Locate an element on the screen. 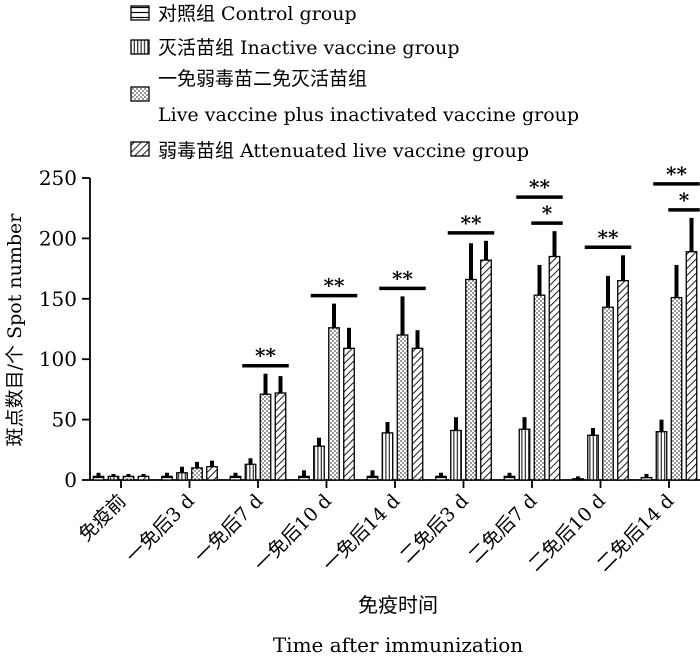 This screenshot has height=661, width=700. y-tick-label: 150 is located at coordinates (58, 299).